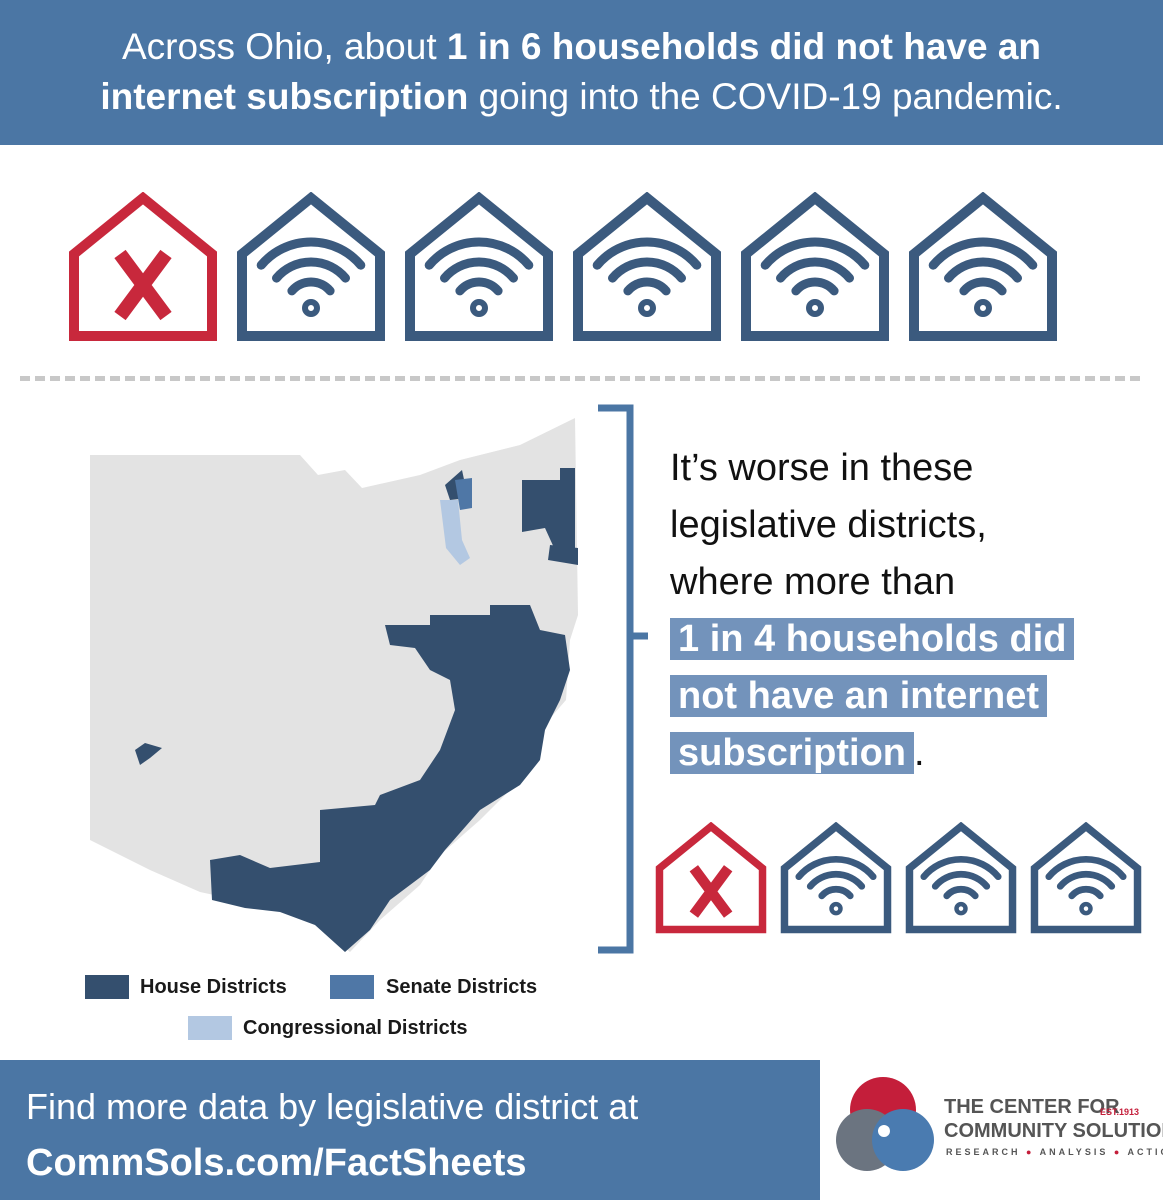 Image resolution: width=1163 pixels, height=1200 pixels. Describe the element at coordinates (859, 696) in the screenshot. I see `callout-highlight: not have an internet` at that location.